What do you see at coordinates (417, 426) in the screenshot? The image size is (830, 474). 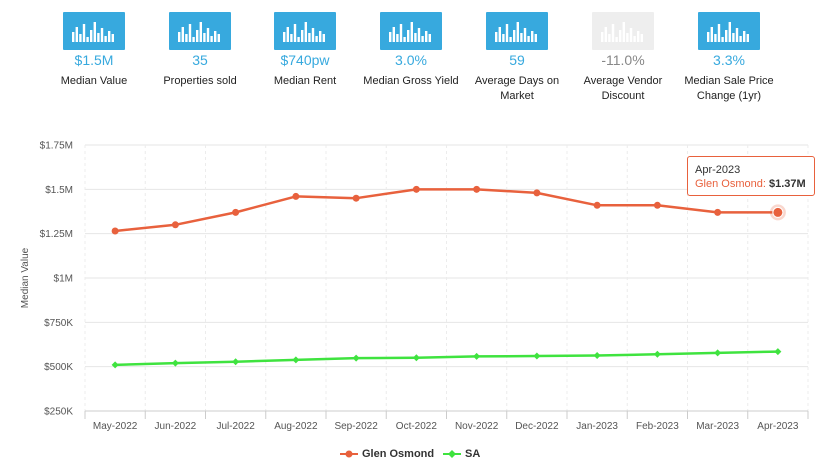 I see `x-tick-label: Oct-2022` at bounding box center [417, 426].